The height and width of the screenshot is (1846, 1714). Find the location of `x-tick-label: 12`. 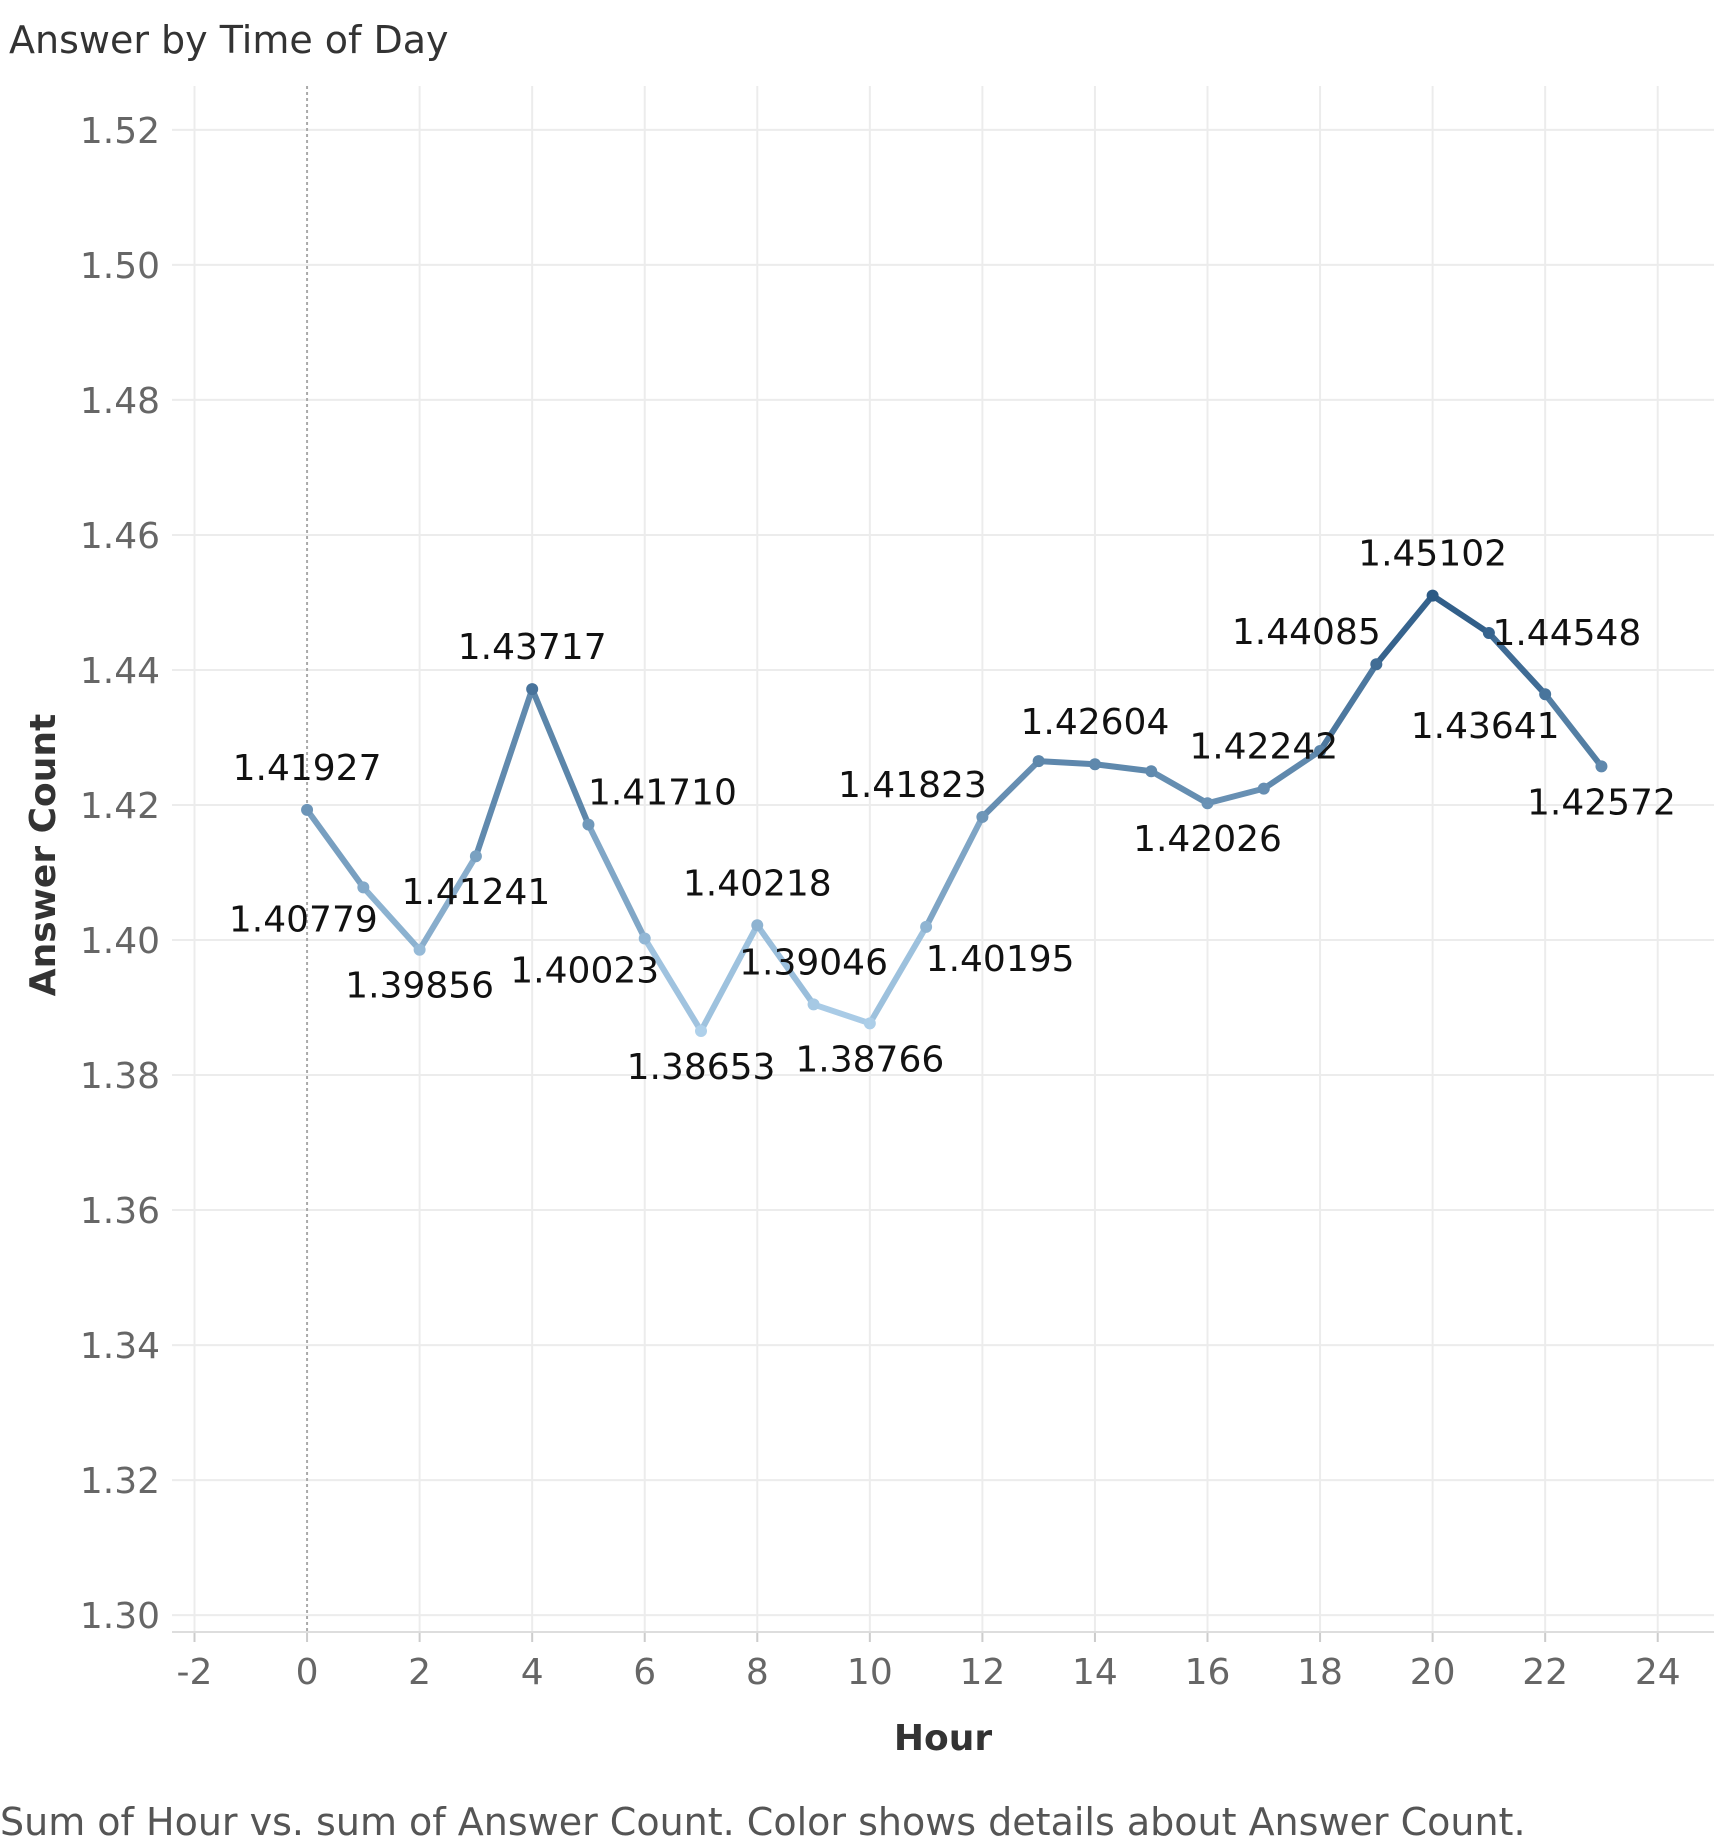

x-tick-label: 12 is located at coordinates (982, 1672).